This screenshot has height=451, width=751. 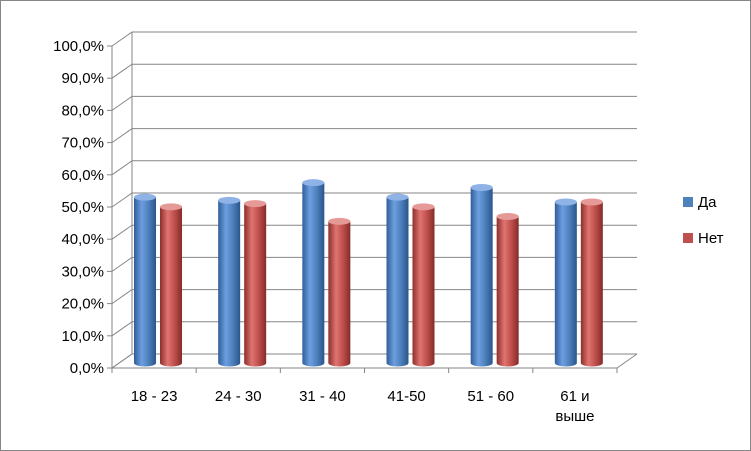 What do you see at coordinates (688, 238) in the screenshot?
I see `legend-swatch-Нет` at bounding box center [688, 238].